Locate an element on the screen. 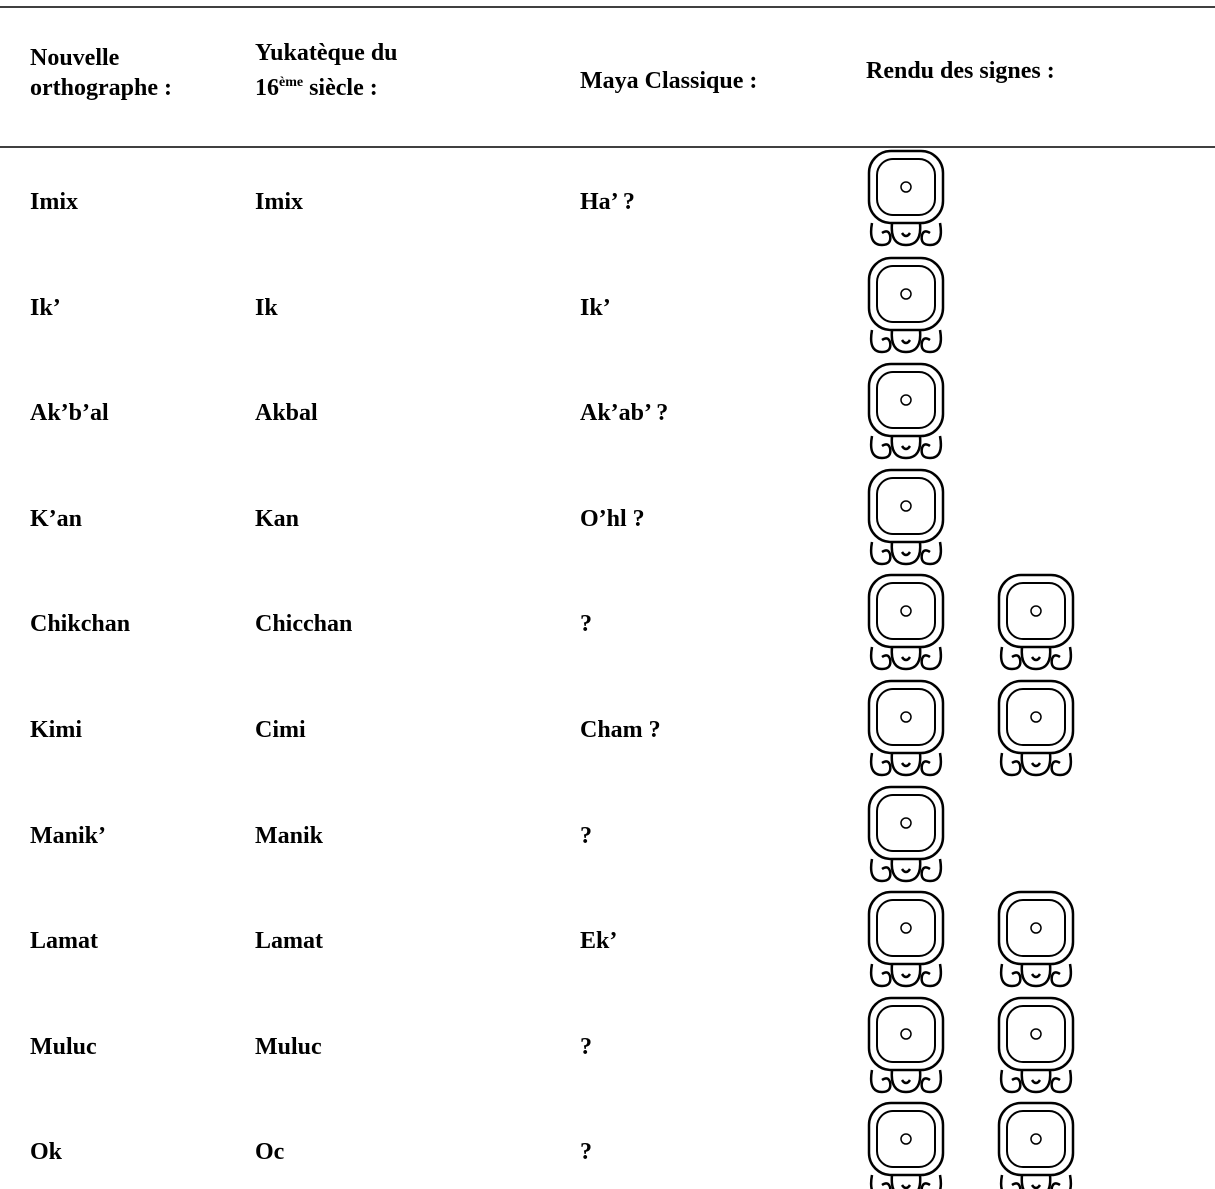 Image resolution: width=1215 pixels, height=1189 pixels. table-cell: Ak’ab’ ? is located at coordinates (624, 413).